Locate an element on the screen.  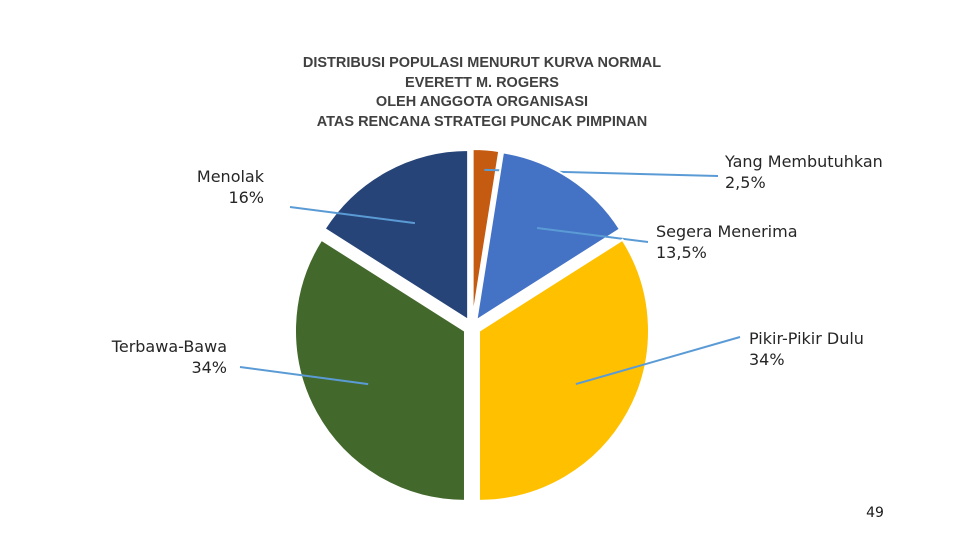
data-label-terbawa-bawa: Terbawa-Bawa 34% is located at coordinates (153, 357).